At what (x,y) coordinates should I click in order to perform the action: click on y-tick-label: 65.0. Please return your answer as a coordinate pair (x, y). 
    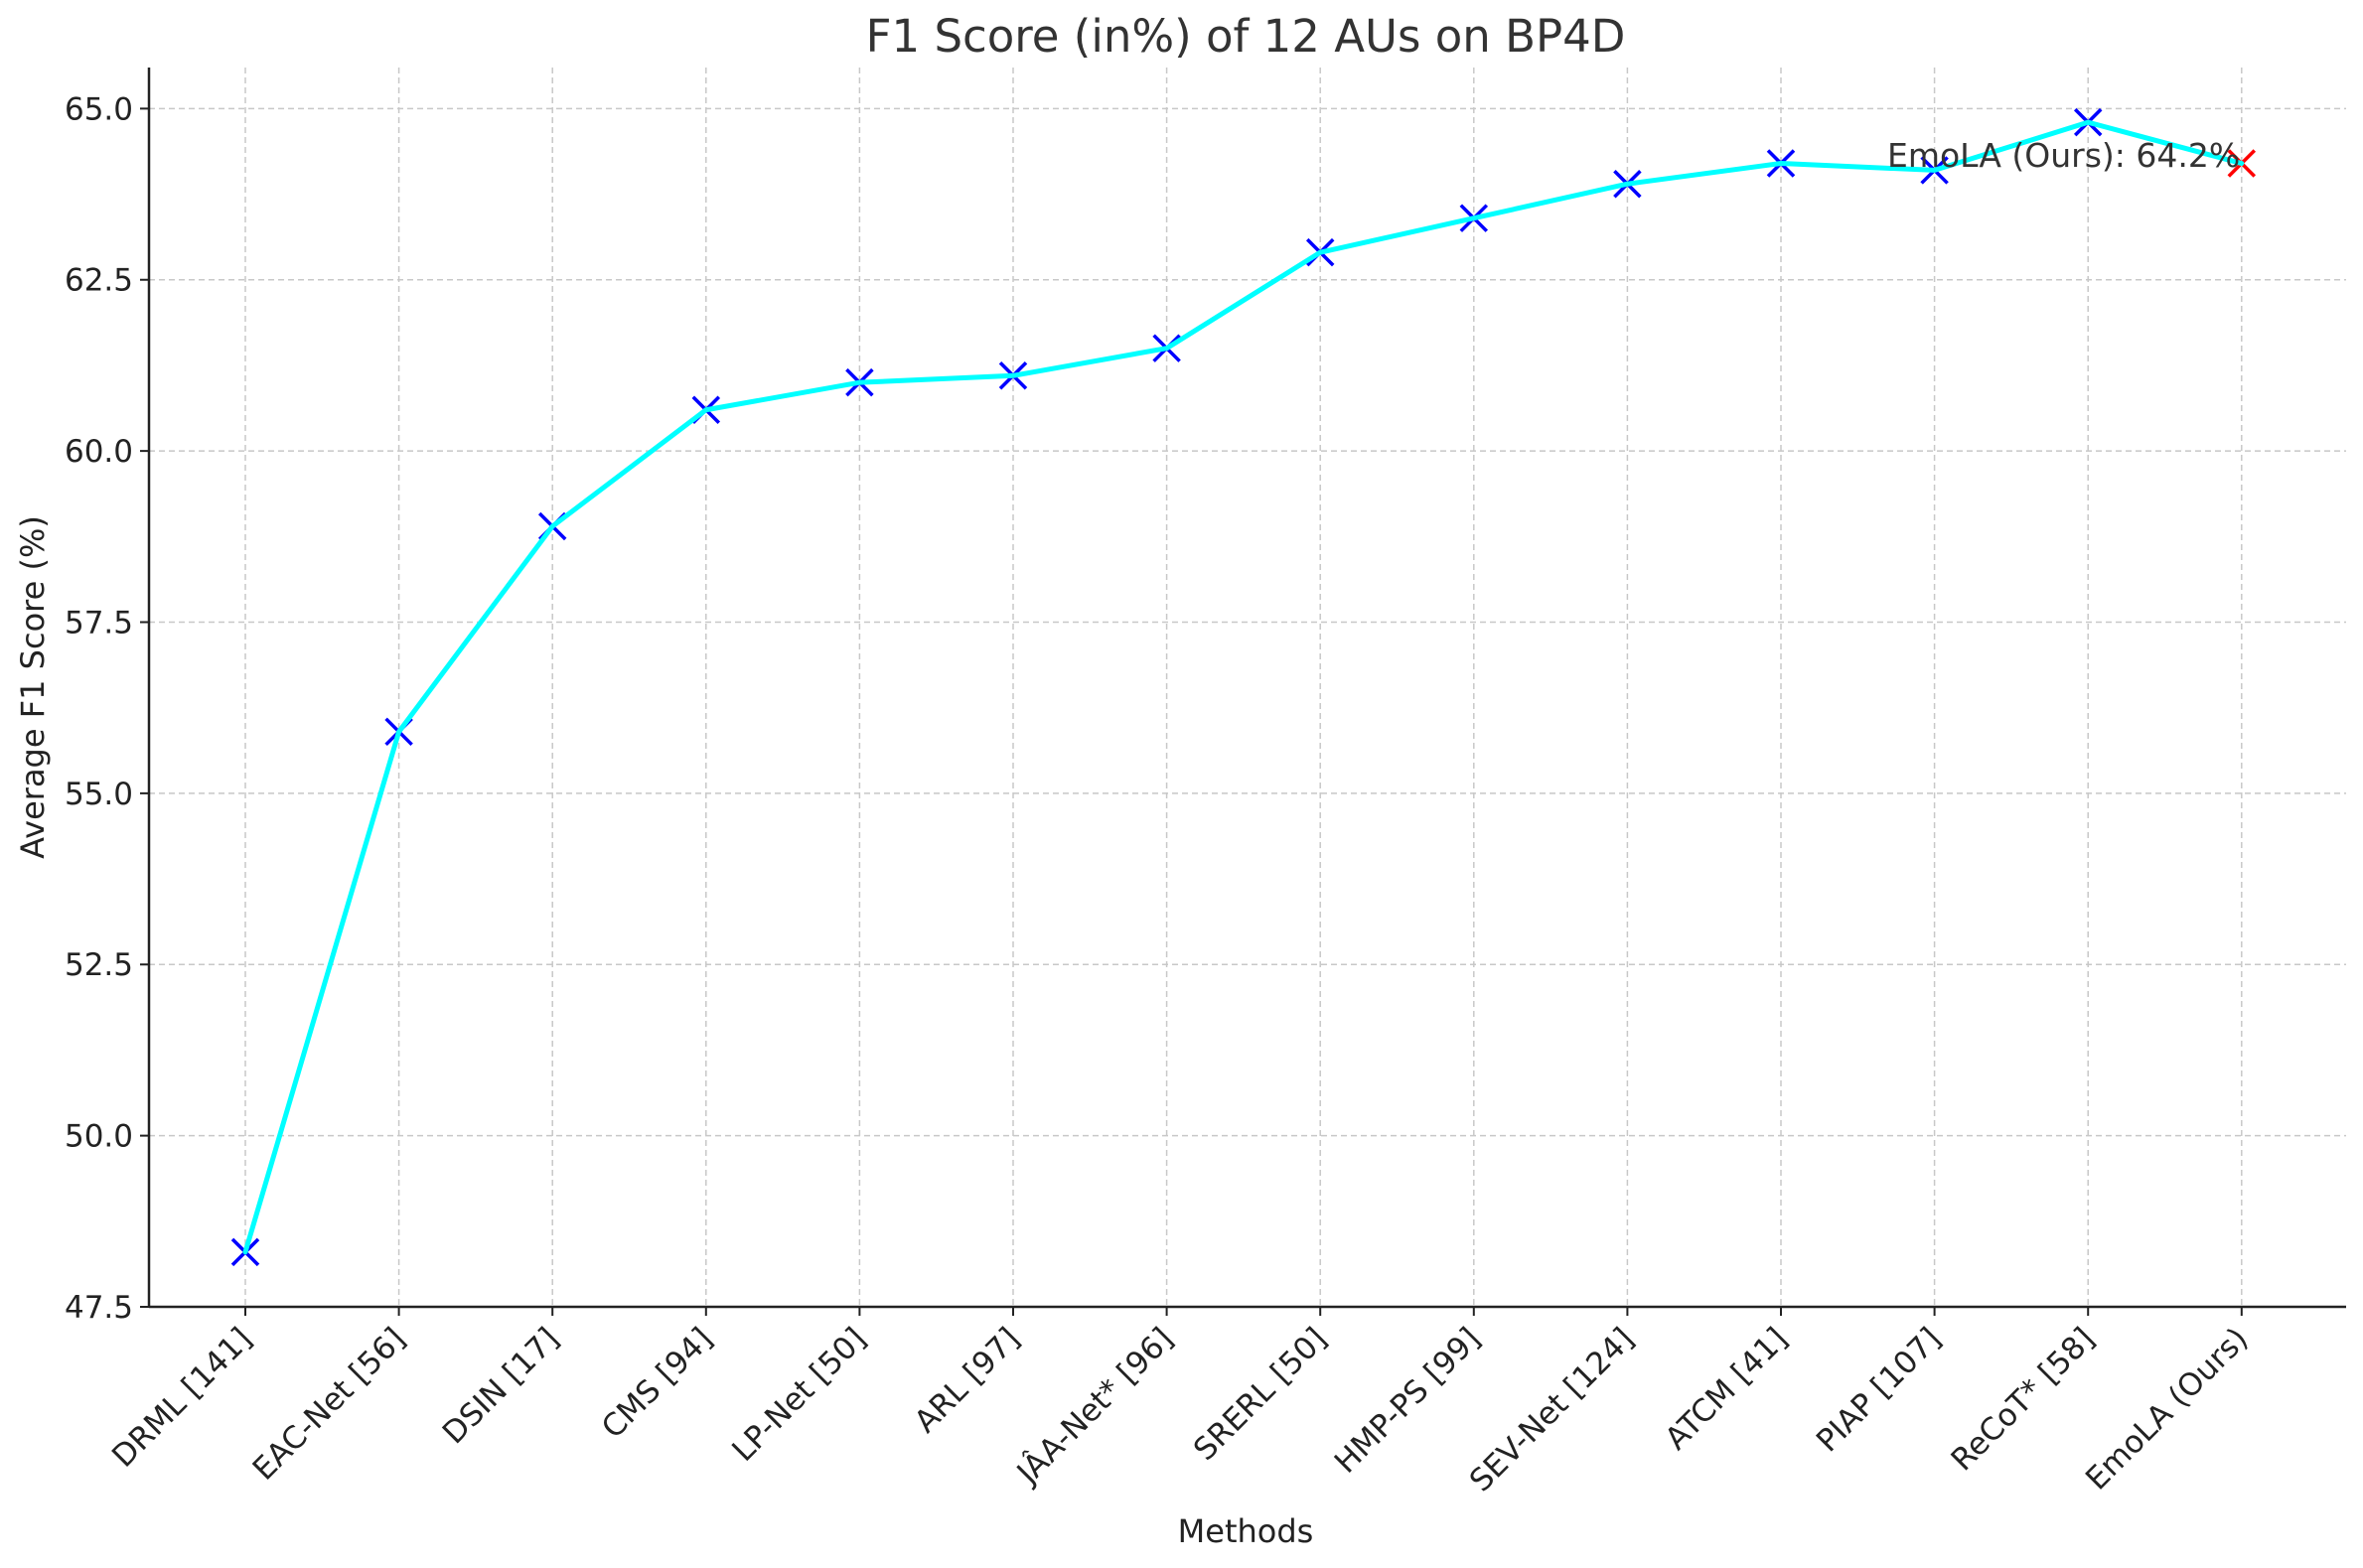
    Looking at the image, I should click on (99, 109).